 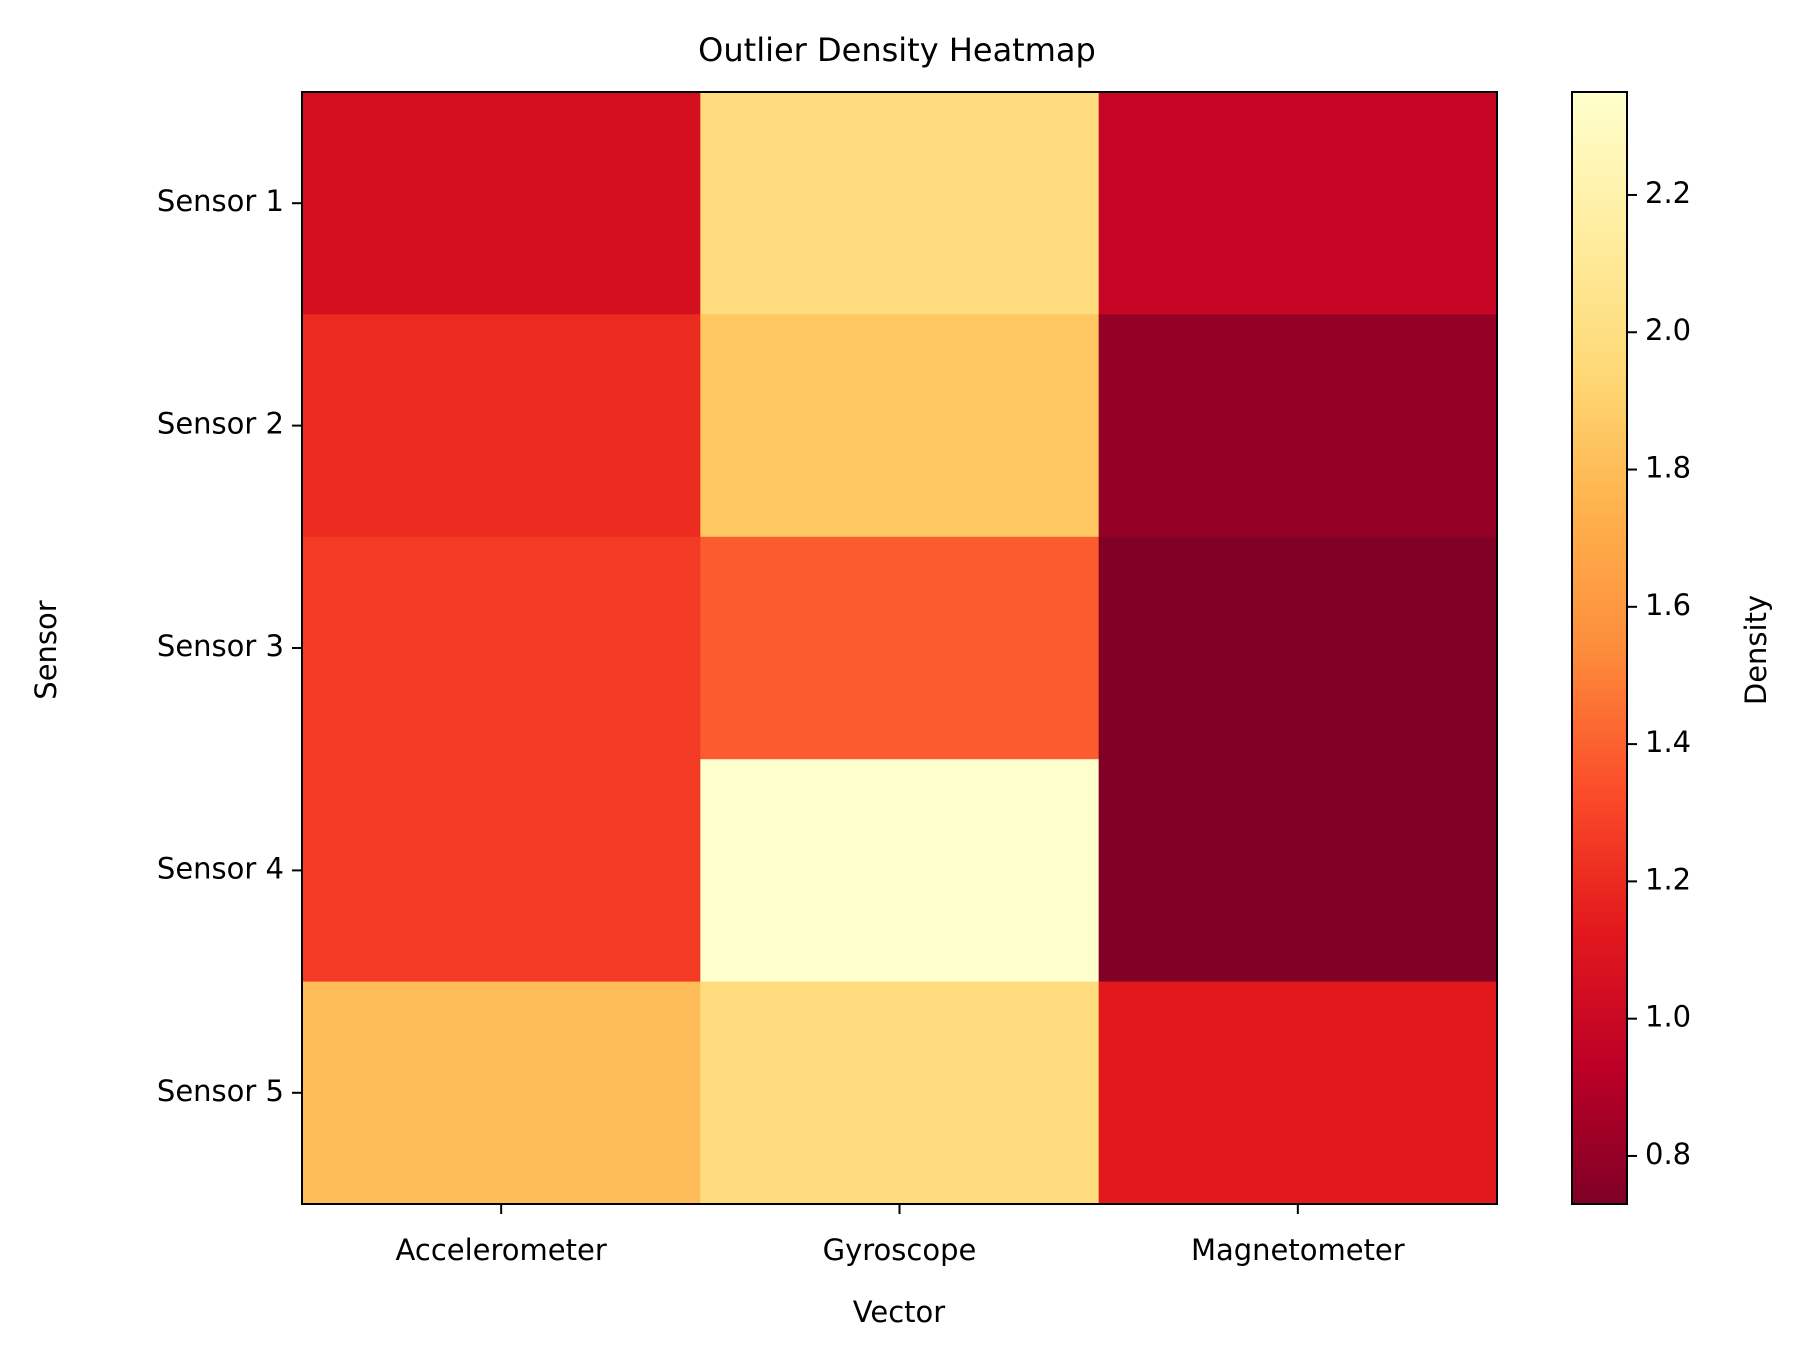 I want to click on y-axis-label: Sensor, so click(x=46, y=649).